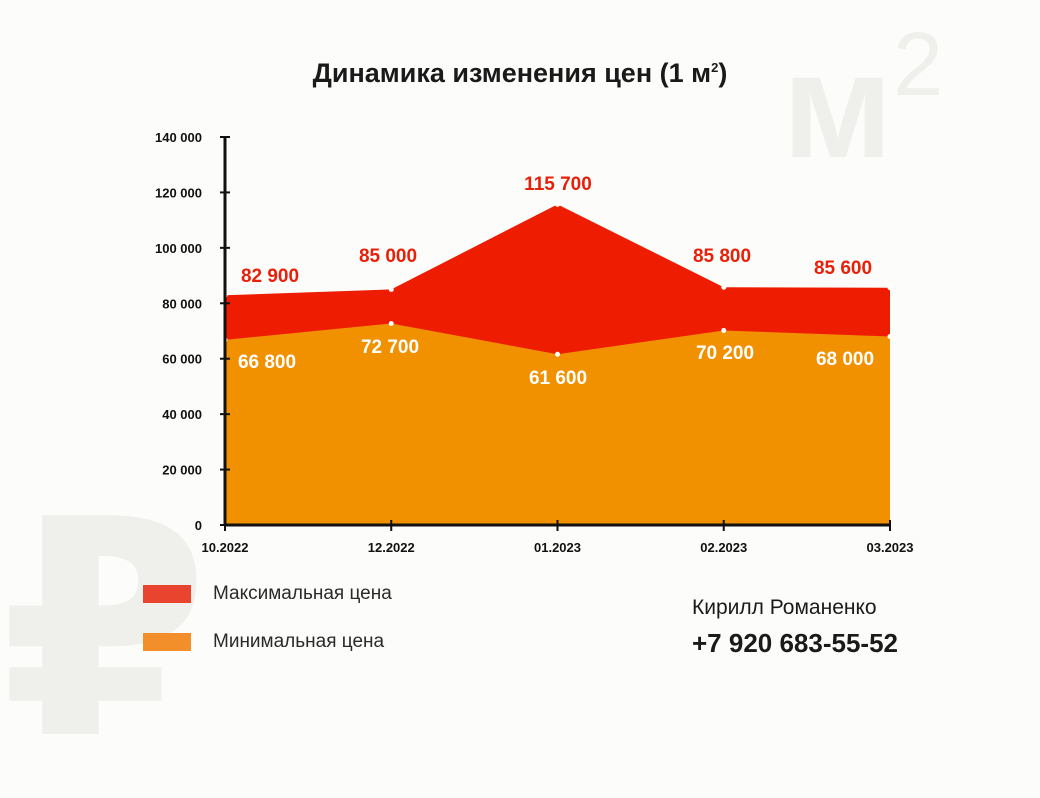  Describe the element at coordinates (784, 607) in the screenshot. I see `contact-name: Кирилл Романенко` at that location.